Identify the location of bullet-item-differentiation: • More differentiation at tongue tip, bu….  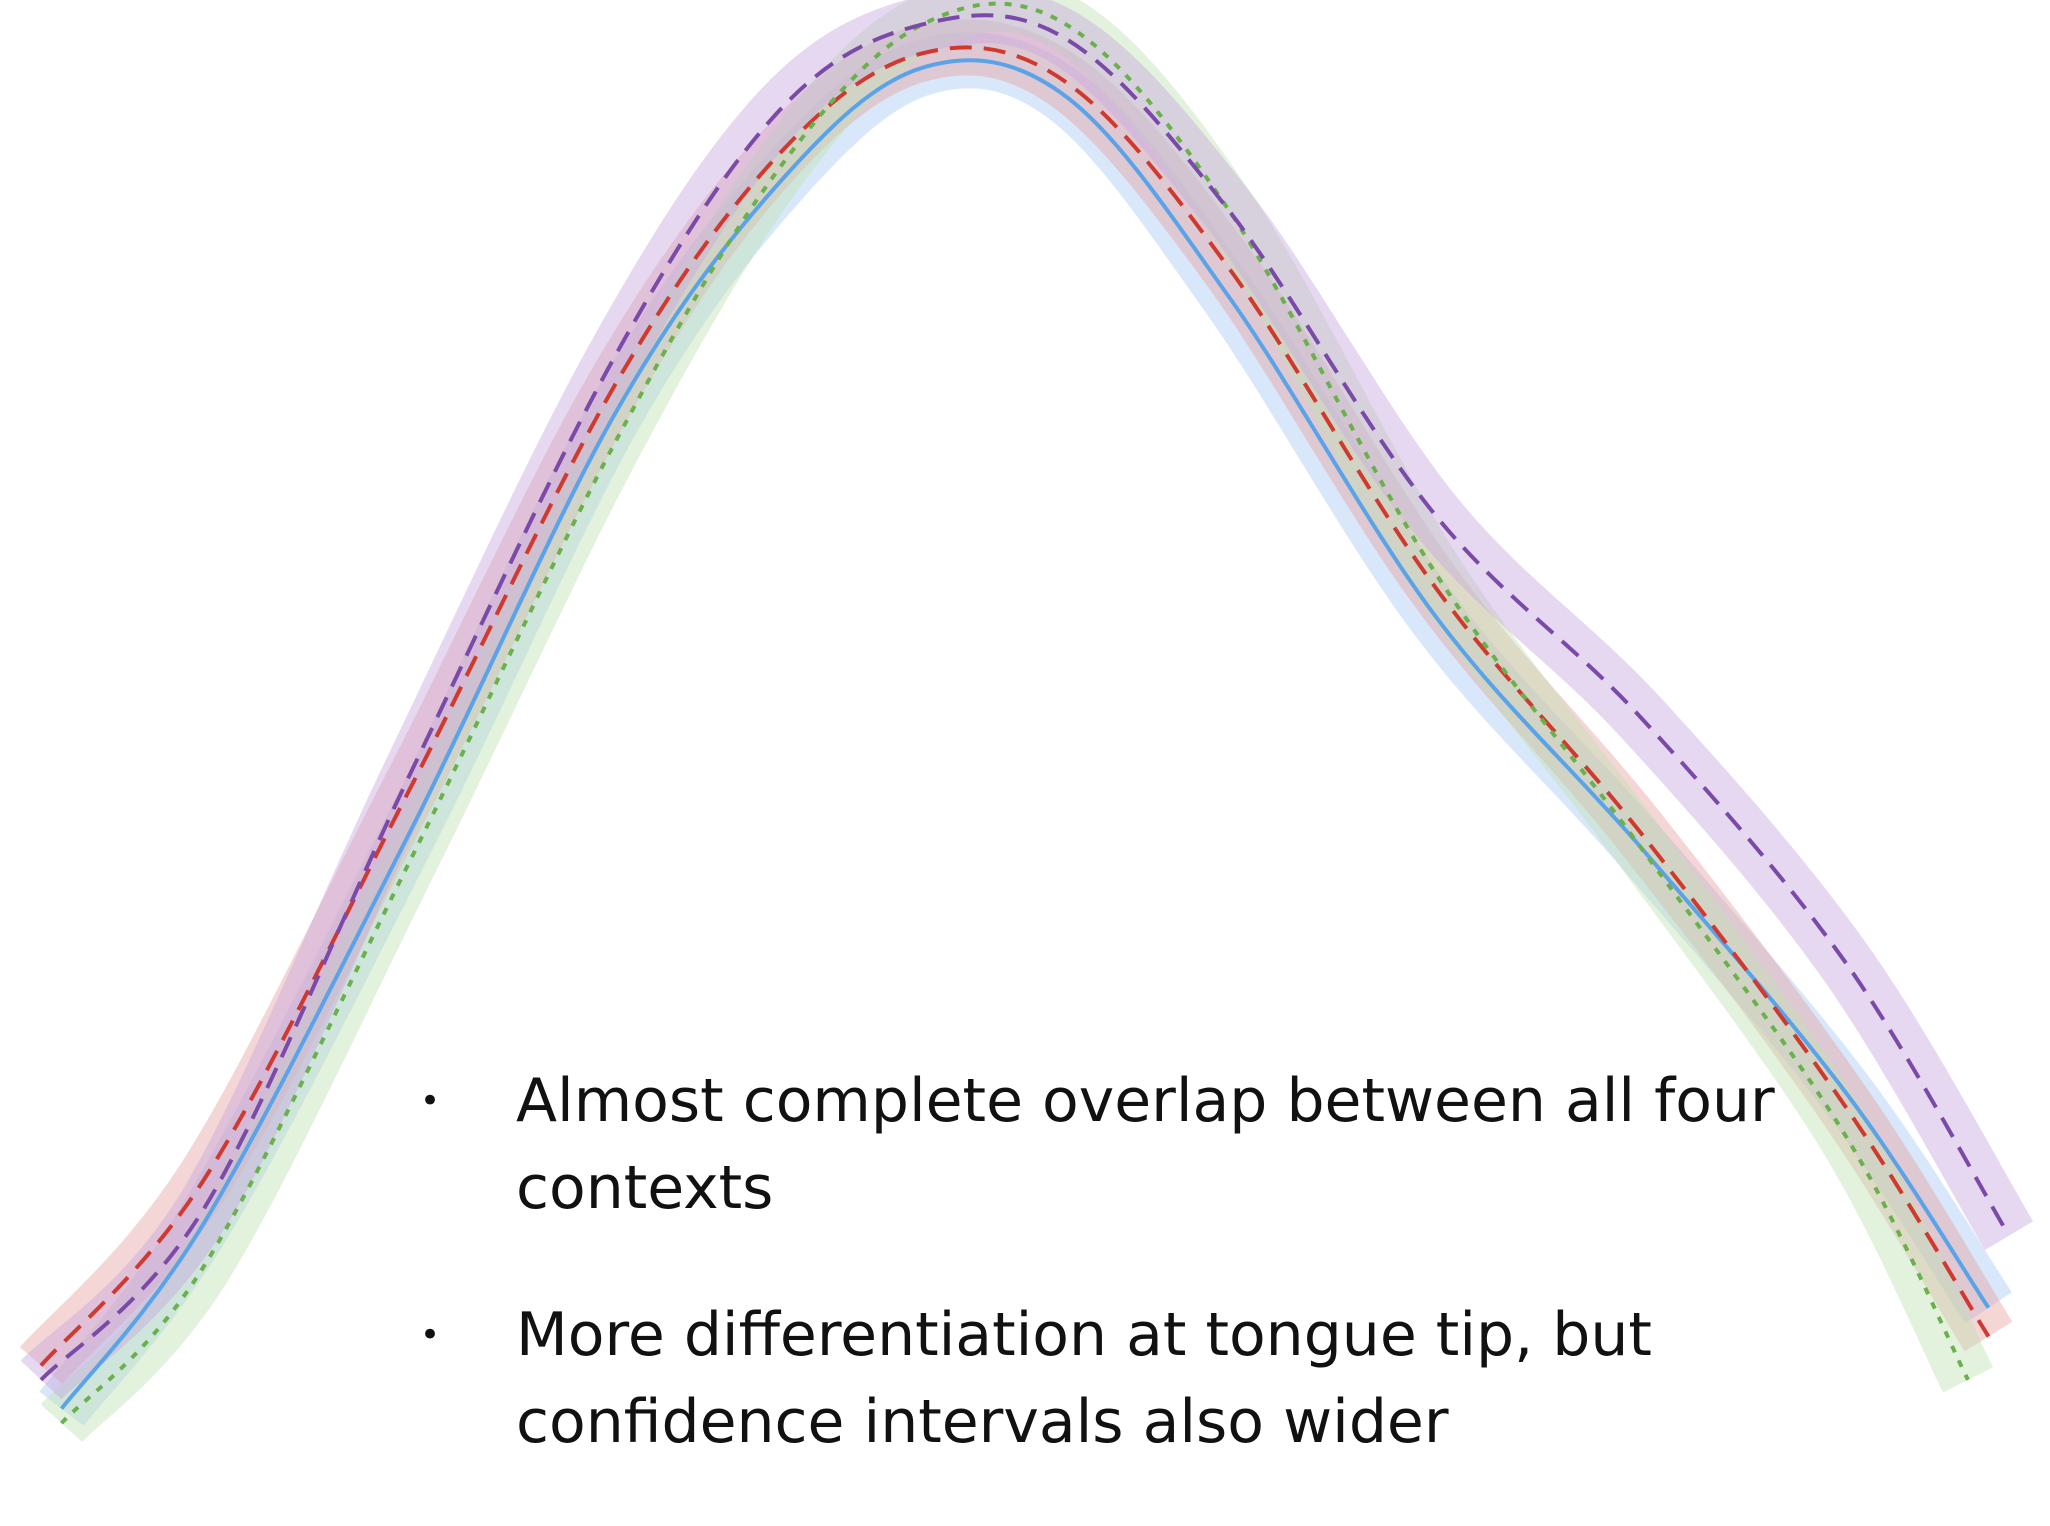
(1100, 1379).